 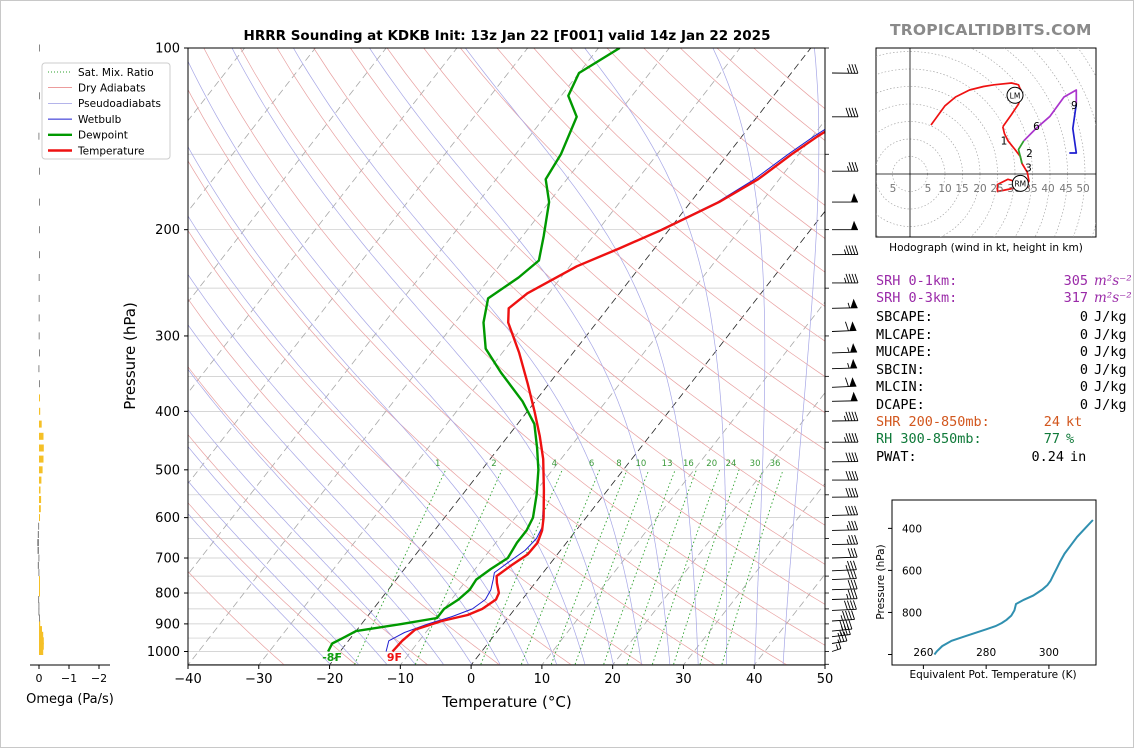 What do you see at coordinates (904, 335) in the screenshot?
I see `stat-label: MLCAPE:` at bounding box center [904, 335].